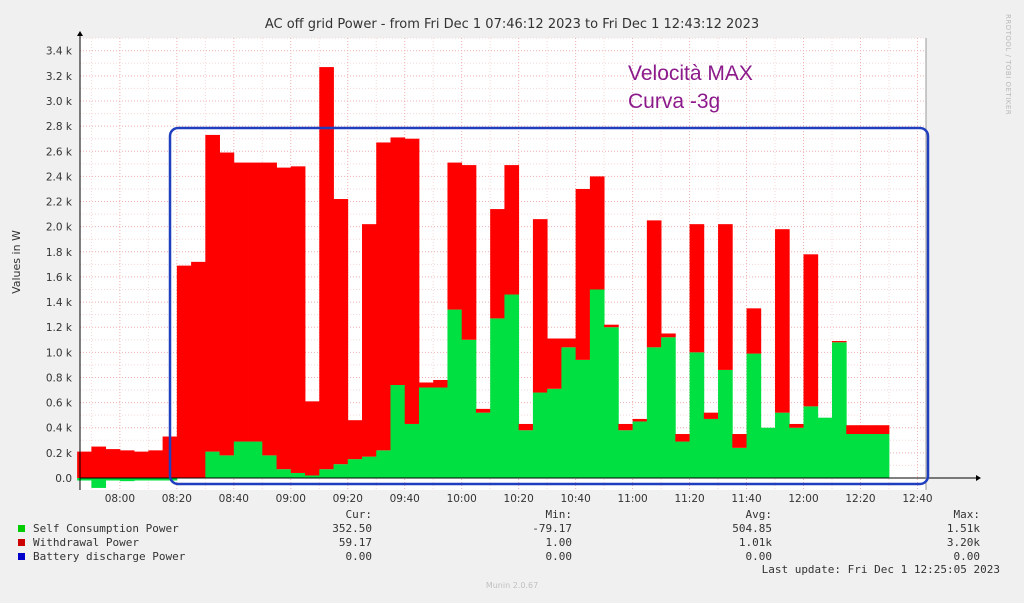 The image size is (1024, 603). I want to click on y-tick-label: 3.2 k, so click(59, 77).